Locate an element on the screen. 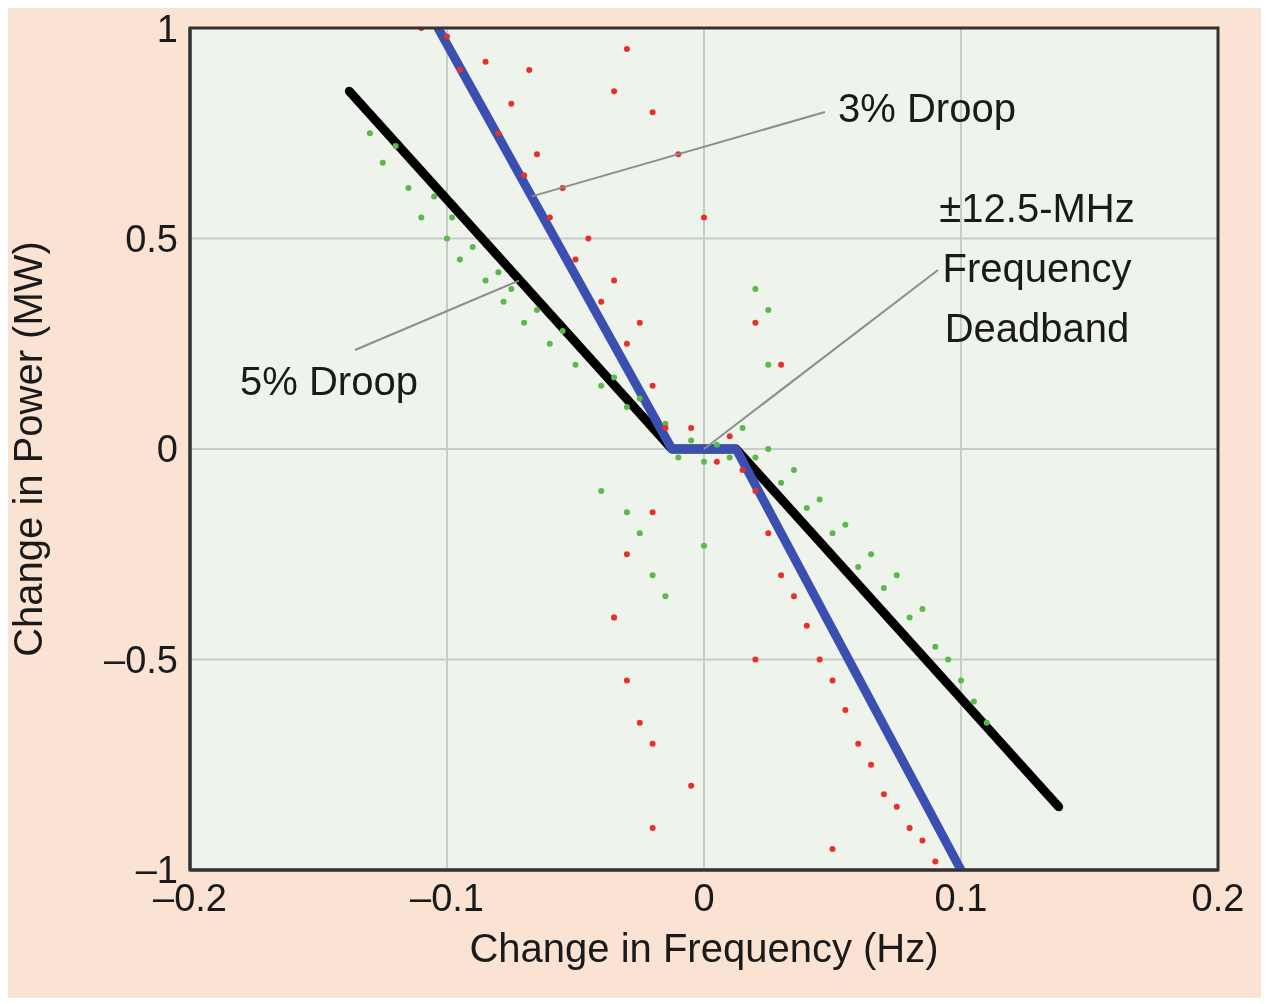  y-tick-label: 0.5 is located at coordinates (151, 238).